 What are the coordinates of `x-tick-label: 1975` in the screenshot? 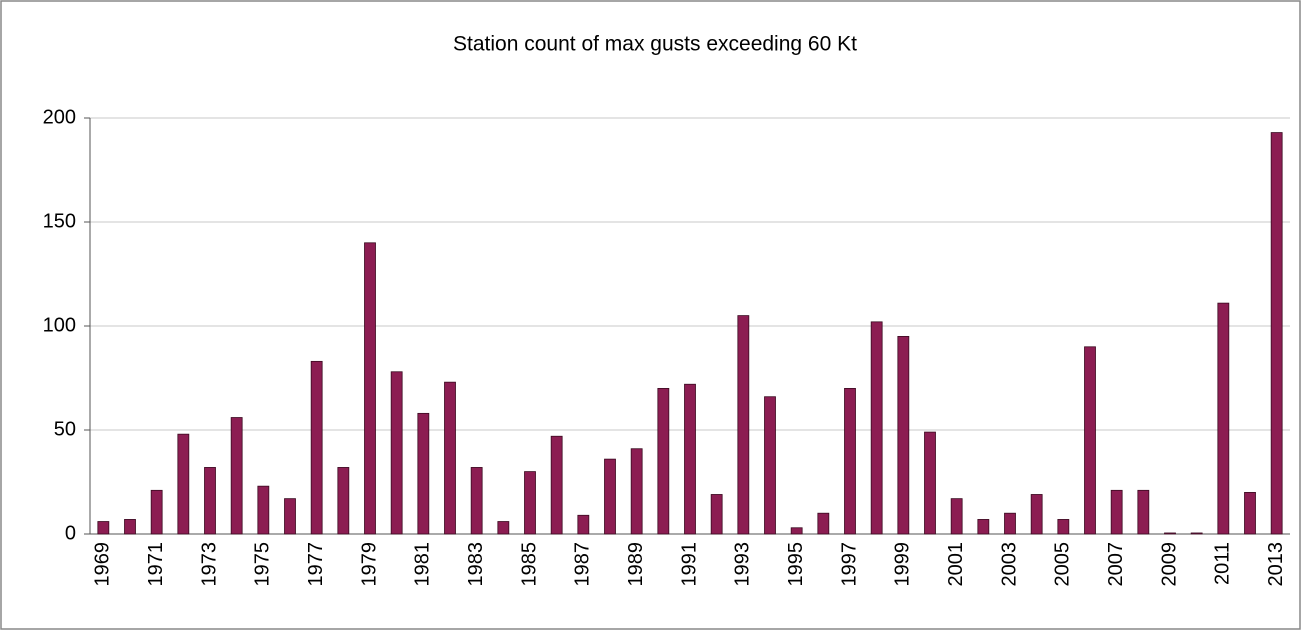 It's located at (263, 564).